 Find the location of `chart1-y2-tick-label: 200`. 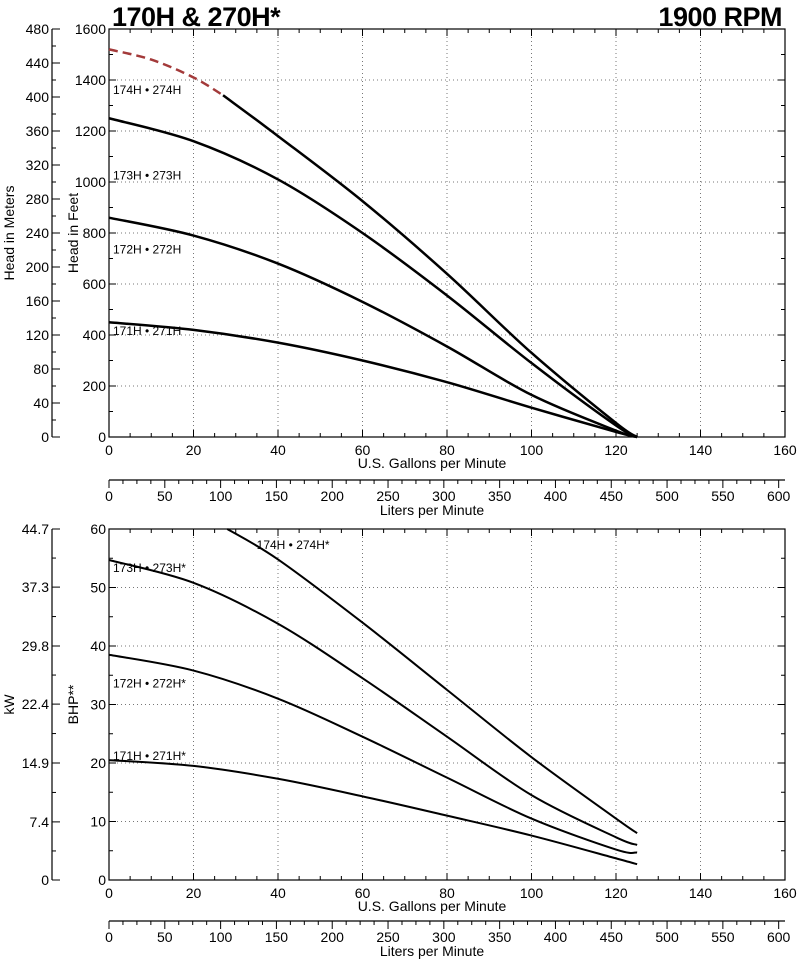

chart1-y2-tick-label: 200 is located at coordinates (38, 267).